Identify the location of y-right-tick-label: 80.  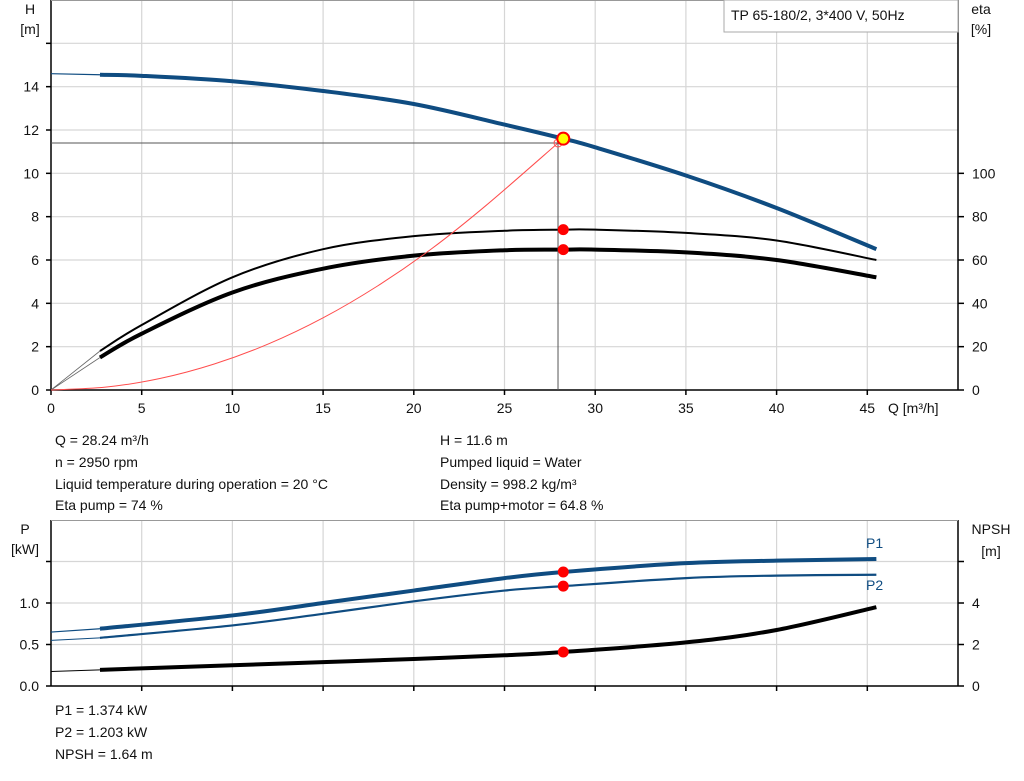
(980, 217).